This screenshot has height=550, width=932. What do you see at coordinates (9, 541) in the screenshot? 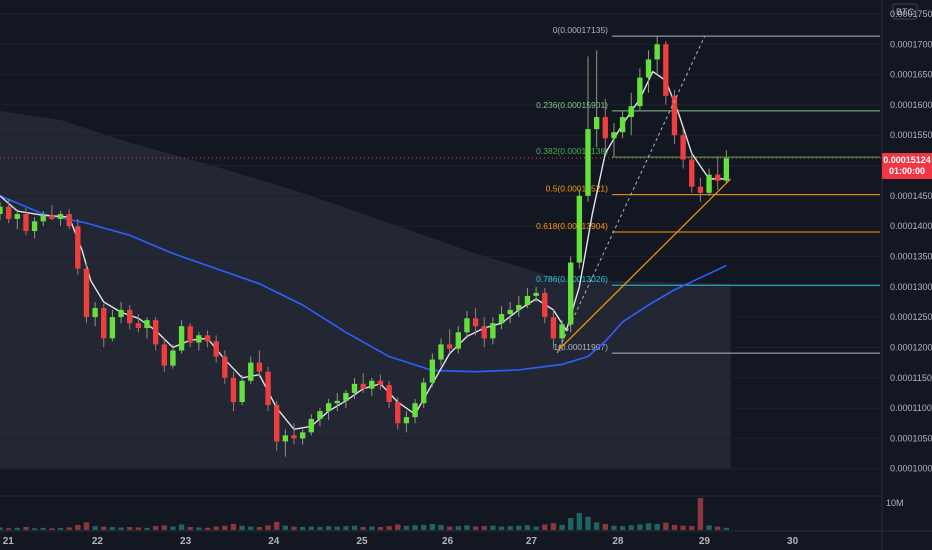
I see `time-tick-label: 21` at bounding box center [9, 541].